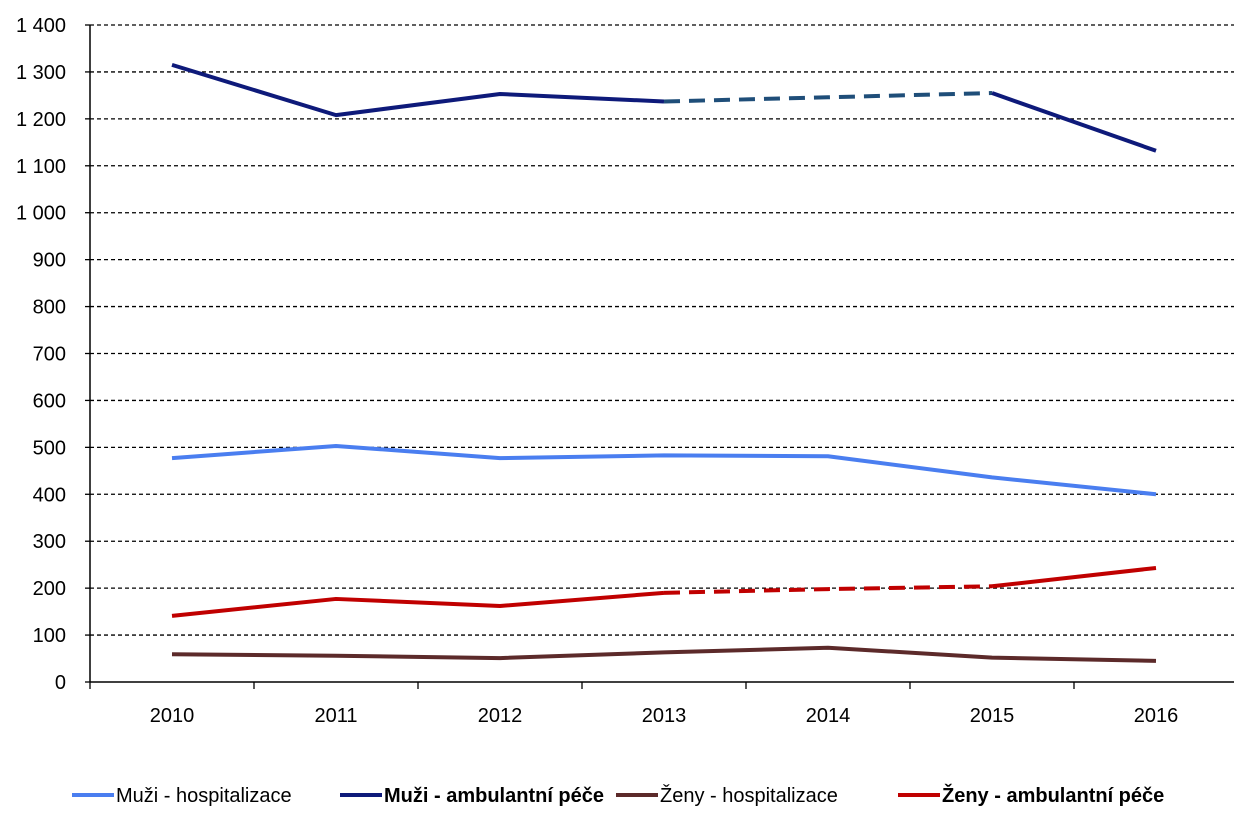 This screenshot has width=1234, height=826. Describe the element at coordinates (1053, 795) in the screenshot. I see `legend-label: Ženy - ambulantní péče` at that location.